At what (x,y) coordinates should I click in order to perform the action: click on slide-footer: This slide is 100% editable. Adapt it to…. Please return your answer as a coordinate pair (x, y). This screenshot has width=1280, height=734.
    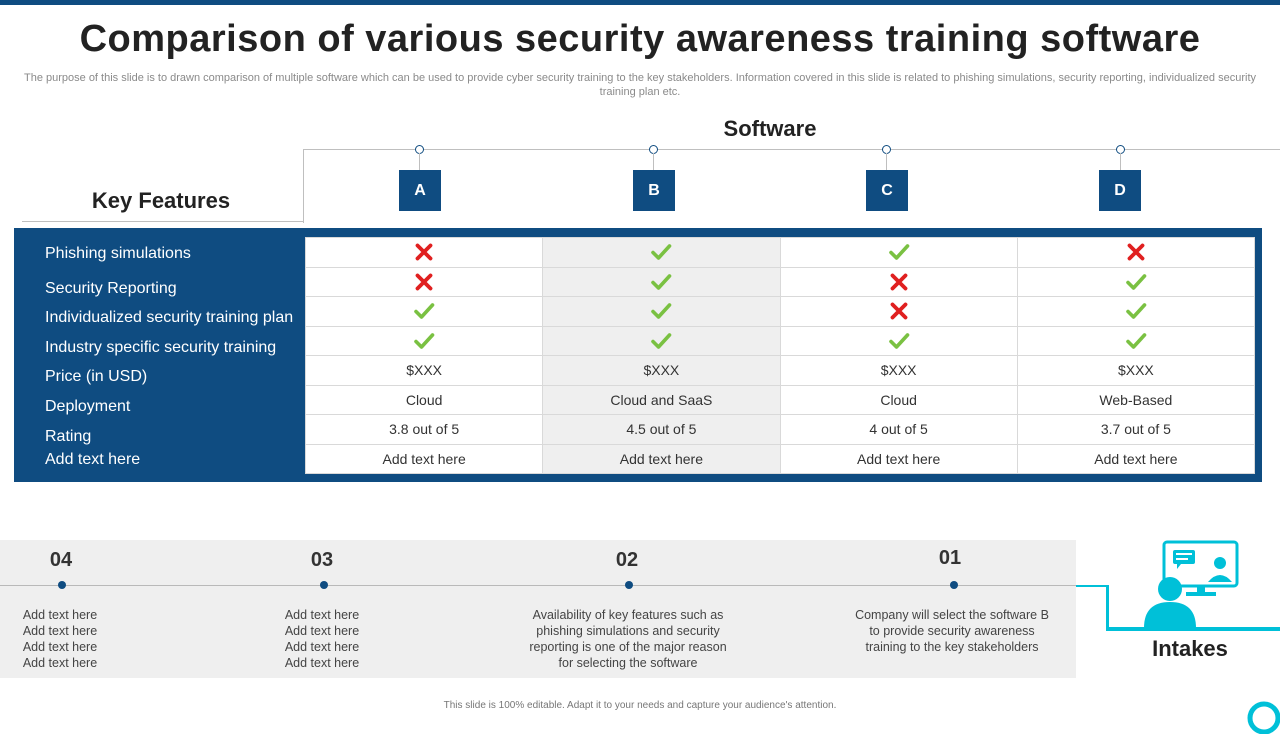
    Looking at the image, I should click on (640, 705).